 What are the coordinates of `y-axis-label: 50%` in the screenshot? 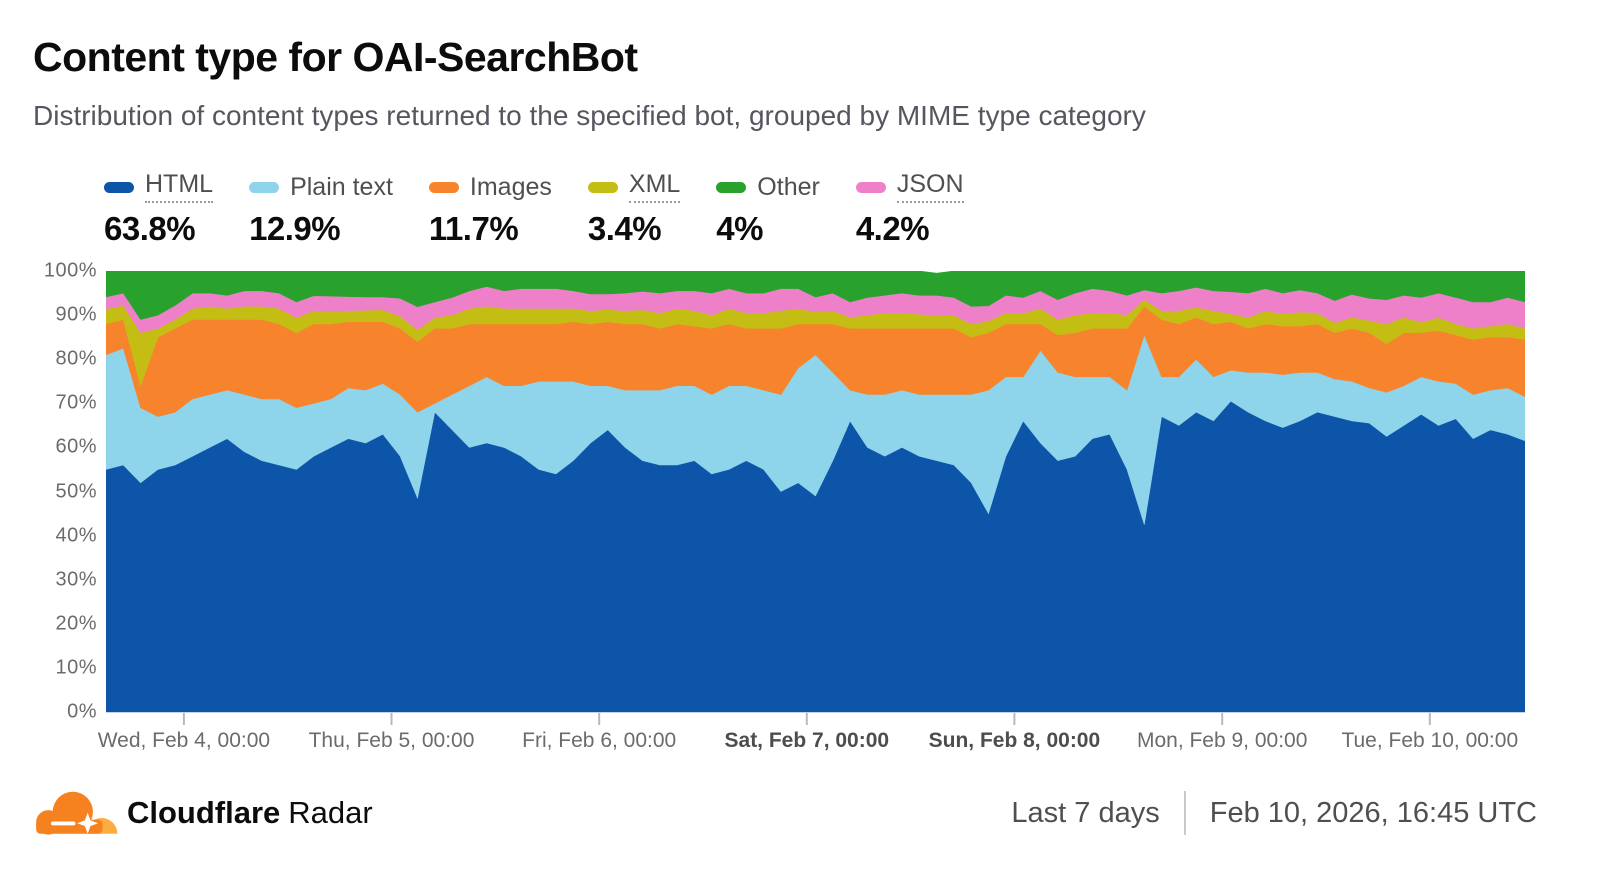 It's located at (76, 491).